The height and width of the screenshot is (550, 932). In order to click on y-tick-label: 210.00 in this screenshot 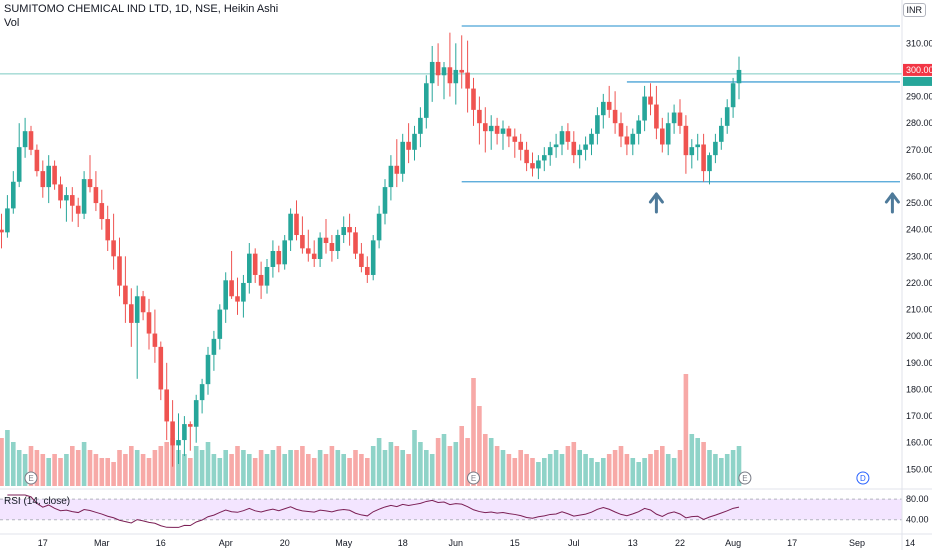, I will do `click(919, 310)`.